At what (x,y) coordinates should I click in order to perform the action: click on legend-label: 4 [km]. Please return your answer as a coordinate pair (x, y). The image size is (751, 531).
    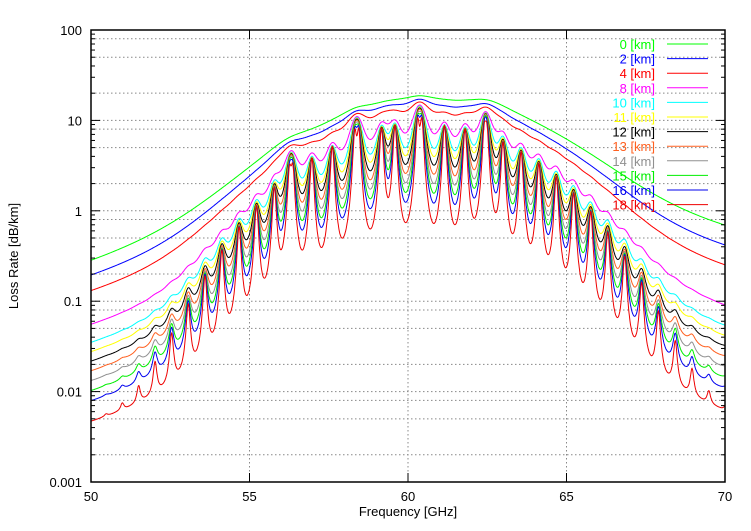
    Looking at the image, I should click on (637, 73).